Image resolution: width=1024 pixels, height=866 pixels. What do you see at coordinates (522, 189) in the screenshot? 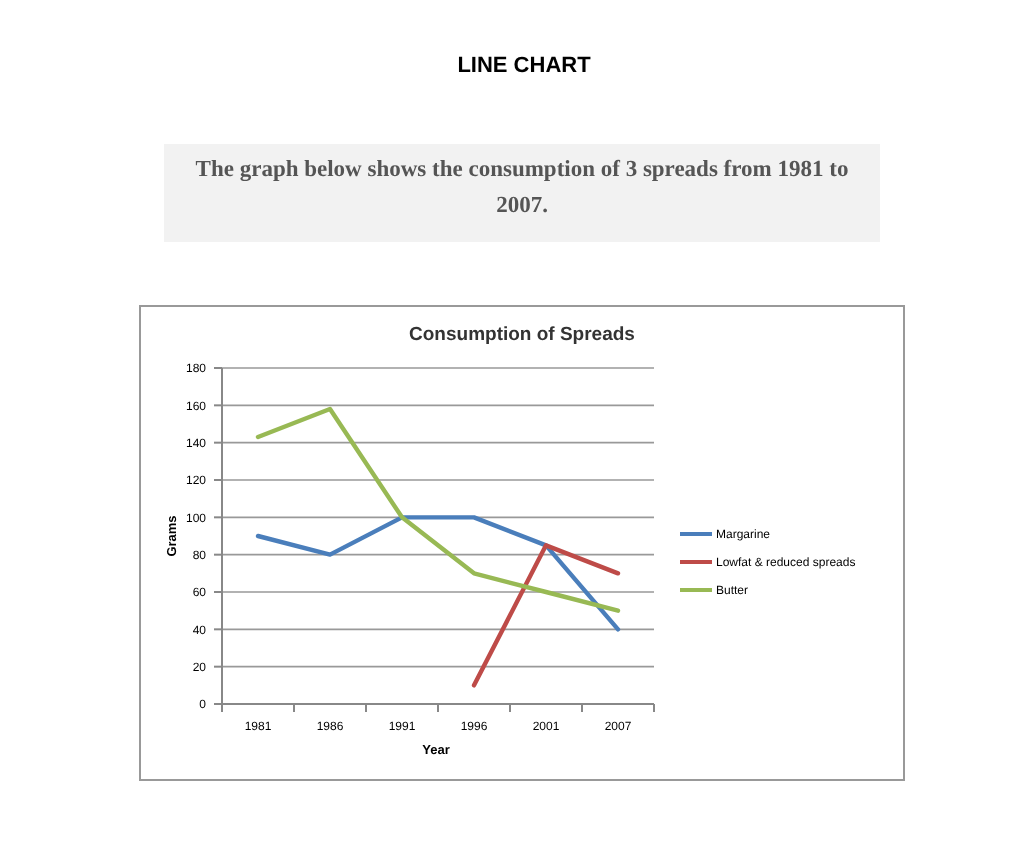
I see `text: The graph below shows the consumption of 3 spreads from 1981 to 2007.` at bounding box center [522, 189].